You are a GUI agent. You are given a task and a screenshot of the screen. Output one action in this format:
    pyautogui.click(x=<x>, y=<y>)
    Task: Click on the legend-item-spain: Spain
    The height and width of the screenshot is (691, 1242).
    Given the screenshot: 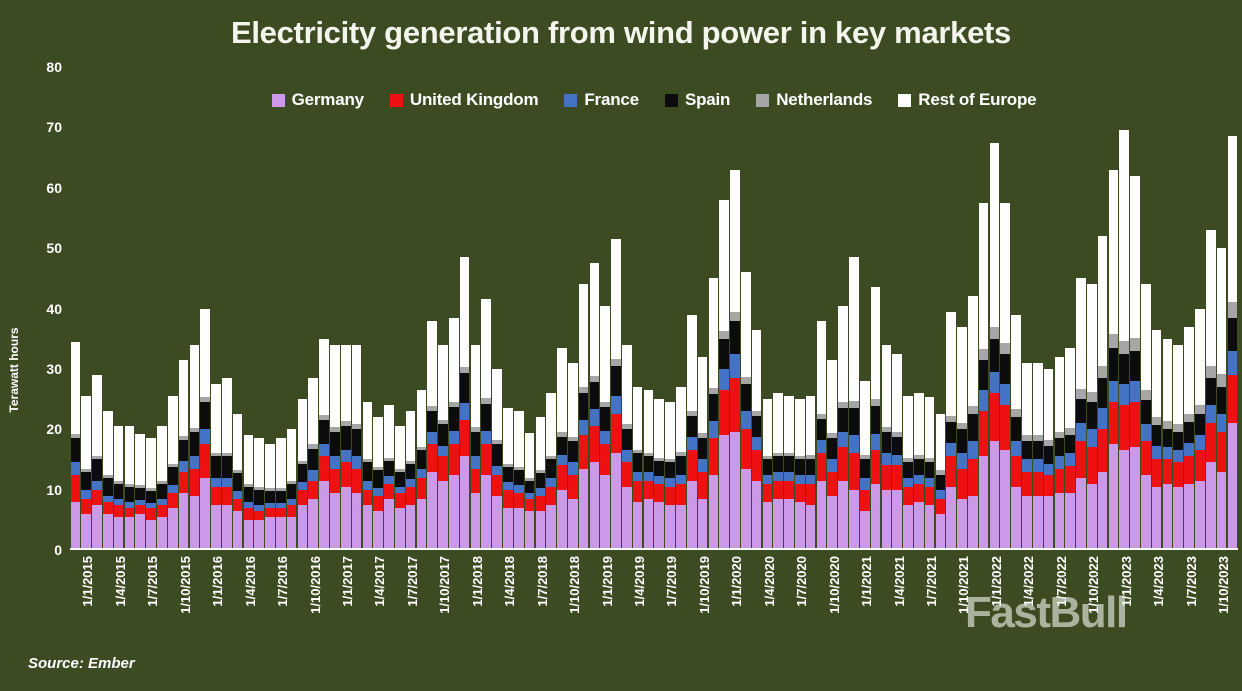 What is the action you would take?
    pyautogui.click(x=697, y=100)
    